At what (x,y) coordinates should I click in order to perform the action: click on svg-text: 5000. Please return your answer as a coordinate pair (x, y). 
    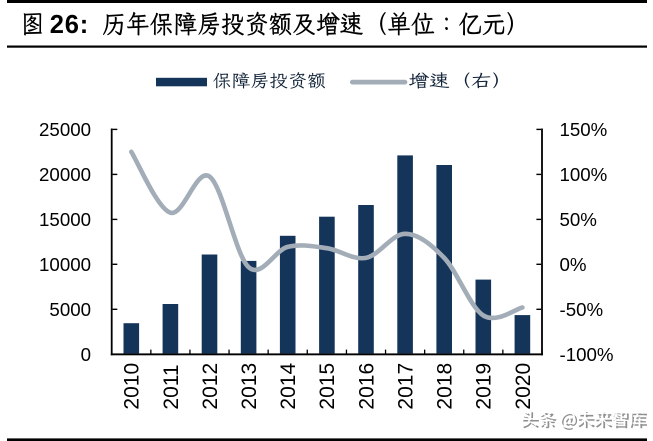
    Looking at the image, I should click on (70, 309).